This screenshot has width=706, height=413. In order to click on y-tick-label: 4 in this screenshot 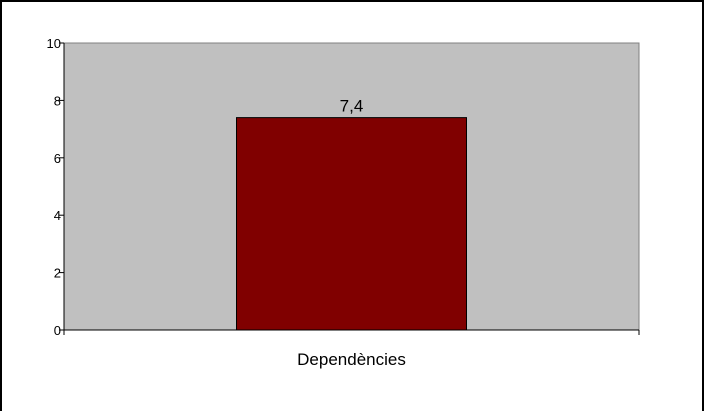, I will do `click(57, 215)`.